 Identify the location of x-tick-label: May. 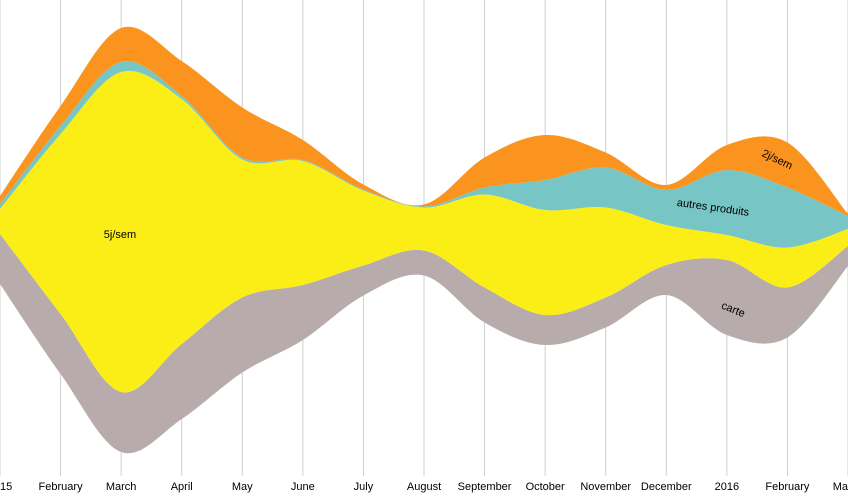
(242, 487).